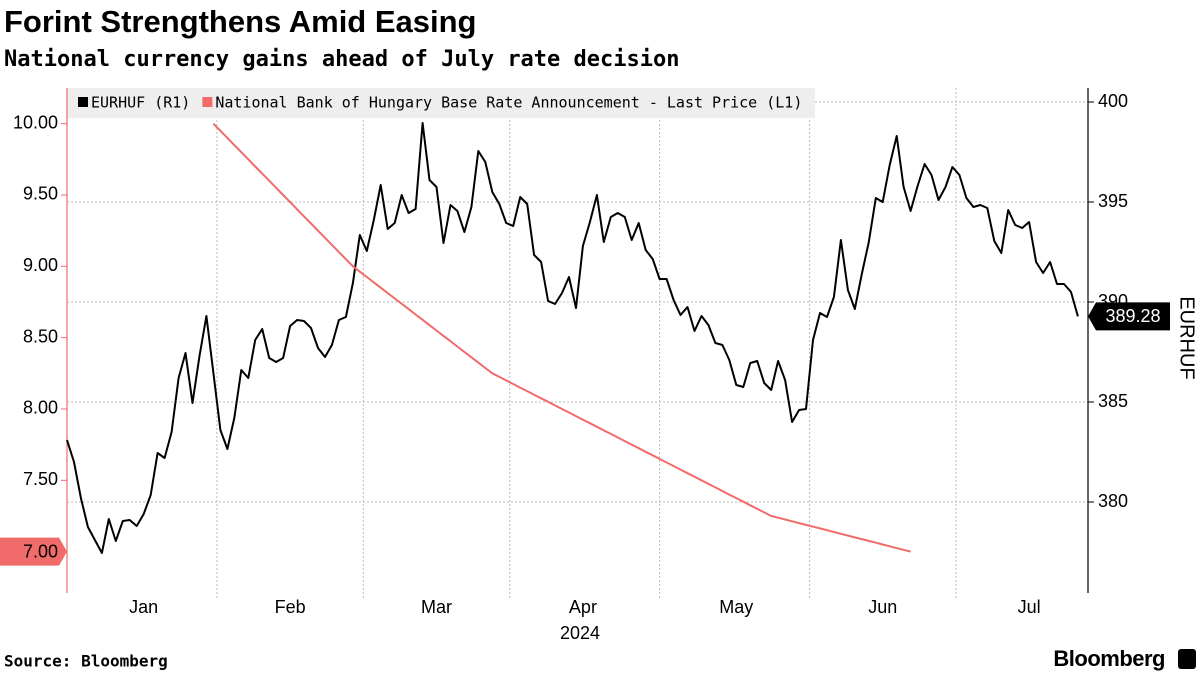  Describe the element at coordinates (290, 607) in the screenshot. I see `x-tick-label: Feb` at that location.